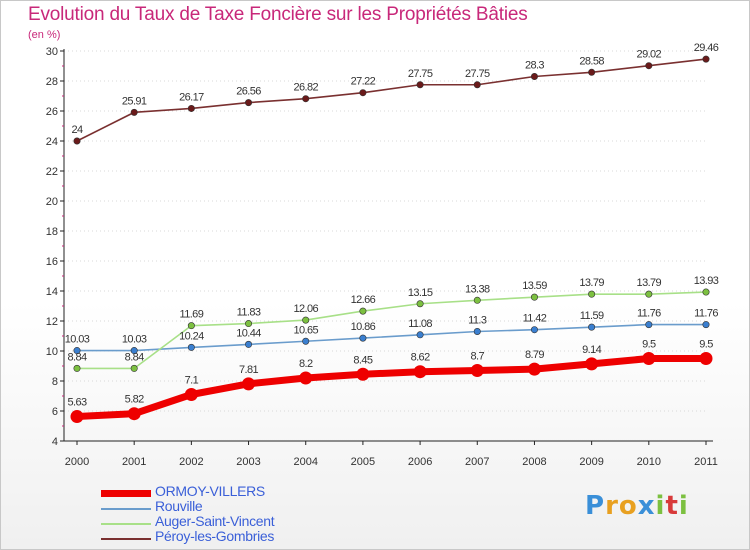  Describe the element at coordinates (363, 462) in the screenshot. I see `x-tick-label: 2005` at that location.